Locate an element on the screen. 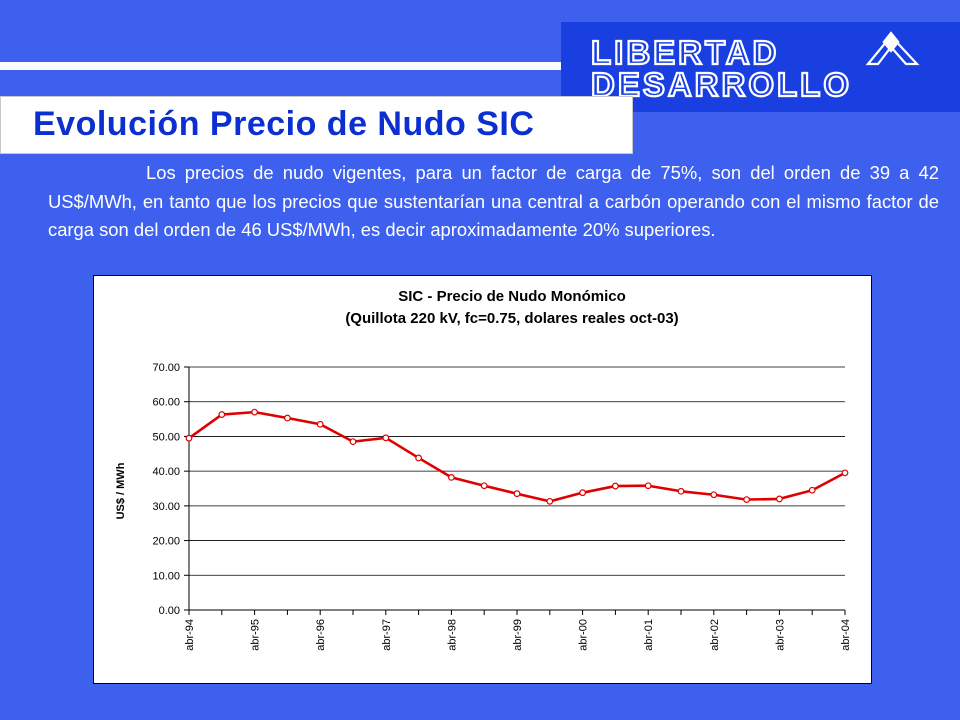 This screenshot has height=720, width=960. logo-line2: DESARROLLO is located at coordinates (721, 84).